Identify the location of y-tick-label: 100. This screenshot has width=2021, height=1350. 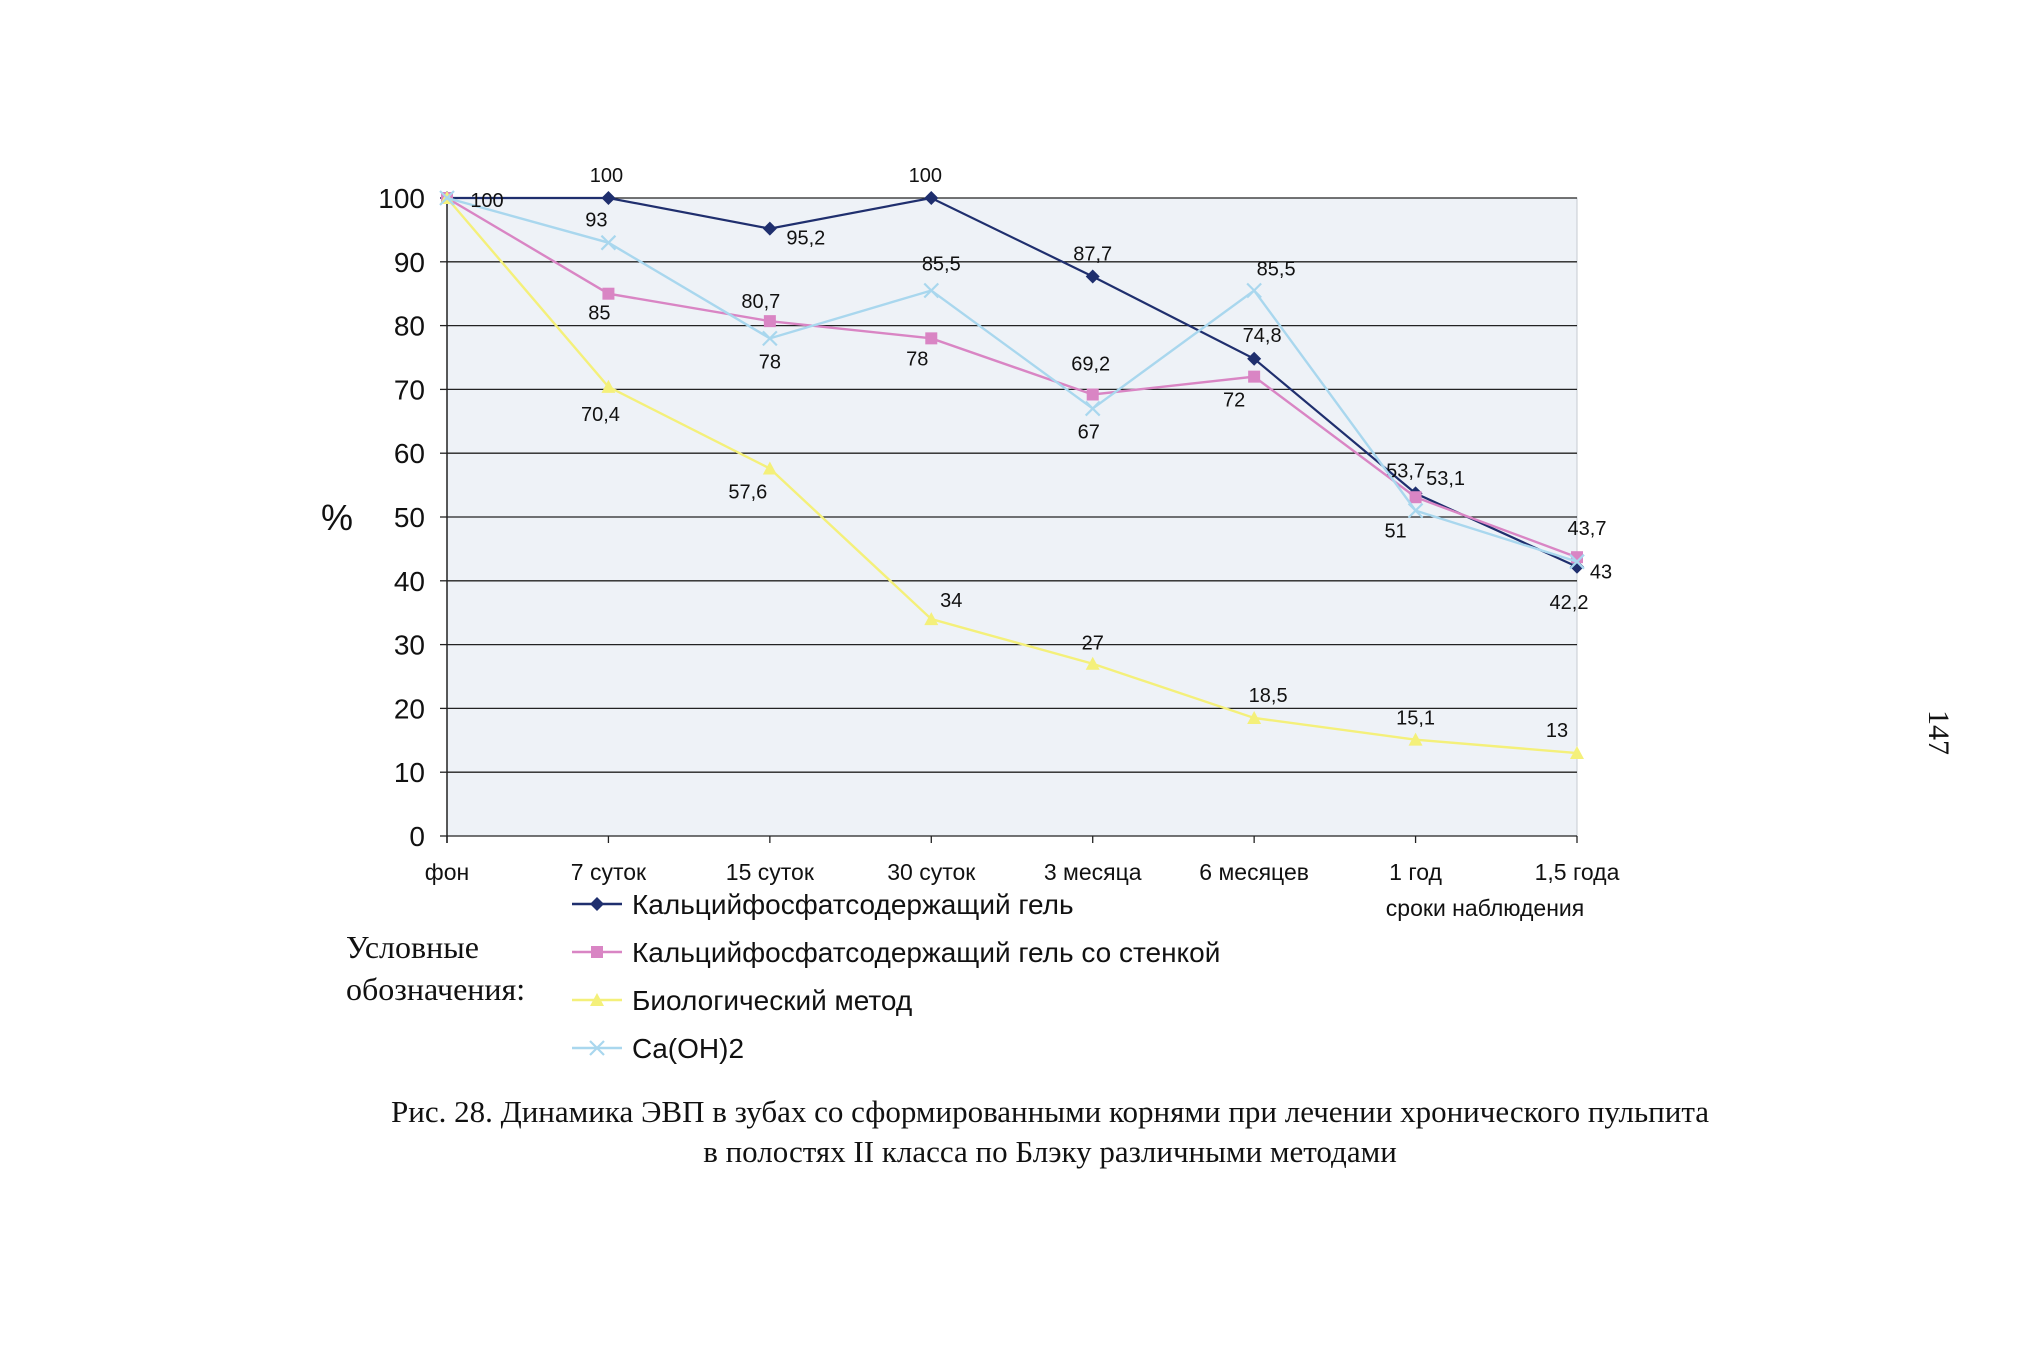
(401, 198).